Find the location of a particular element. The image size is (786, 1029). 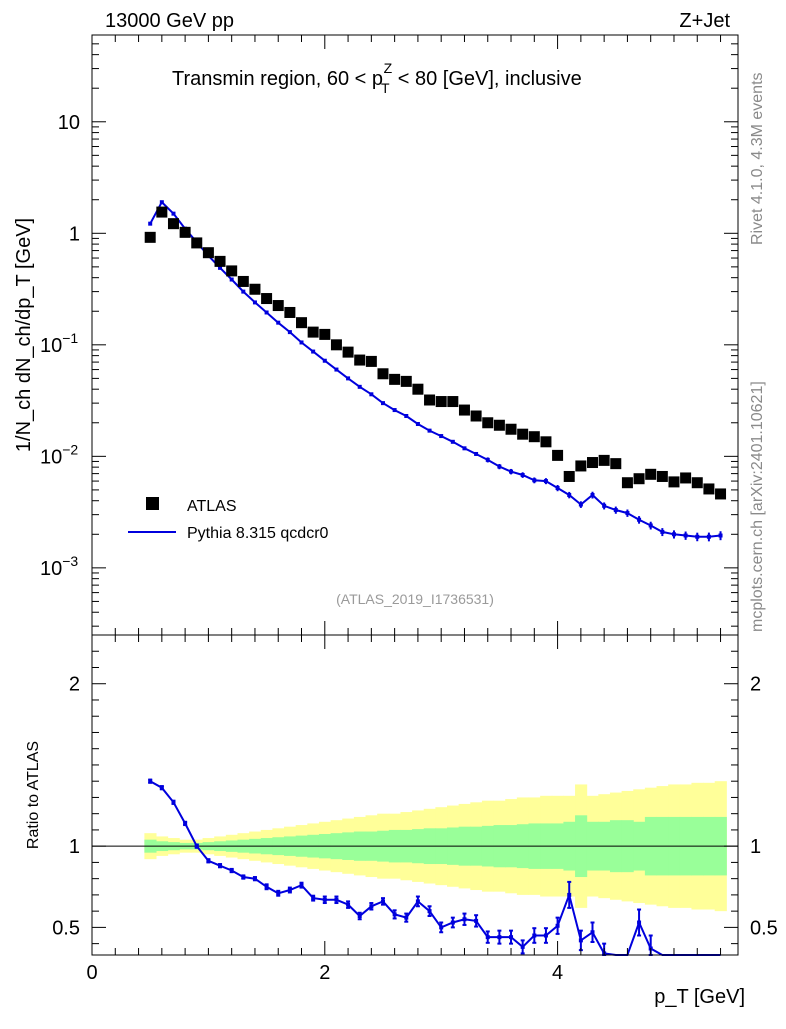

title-sub: T is located at coordinates (385, 88).